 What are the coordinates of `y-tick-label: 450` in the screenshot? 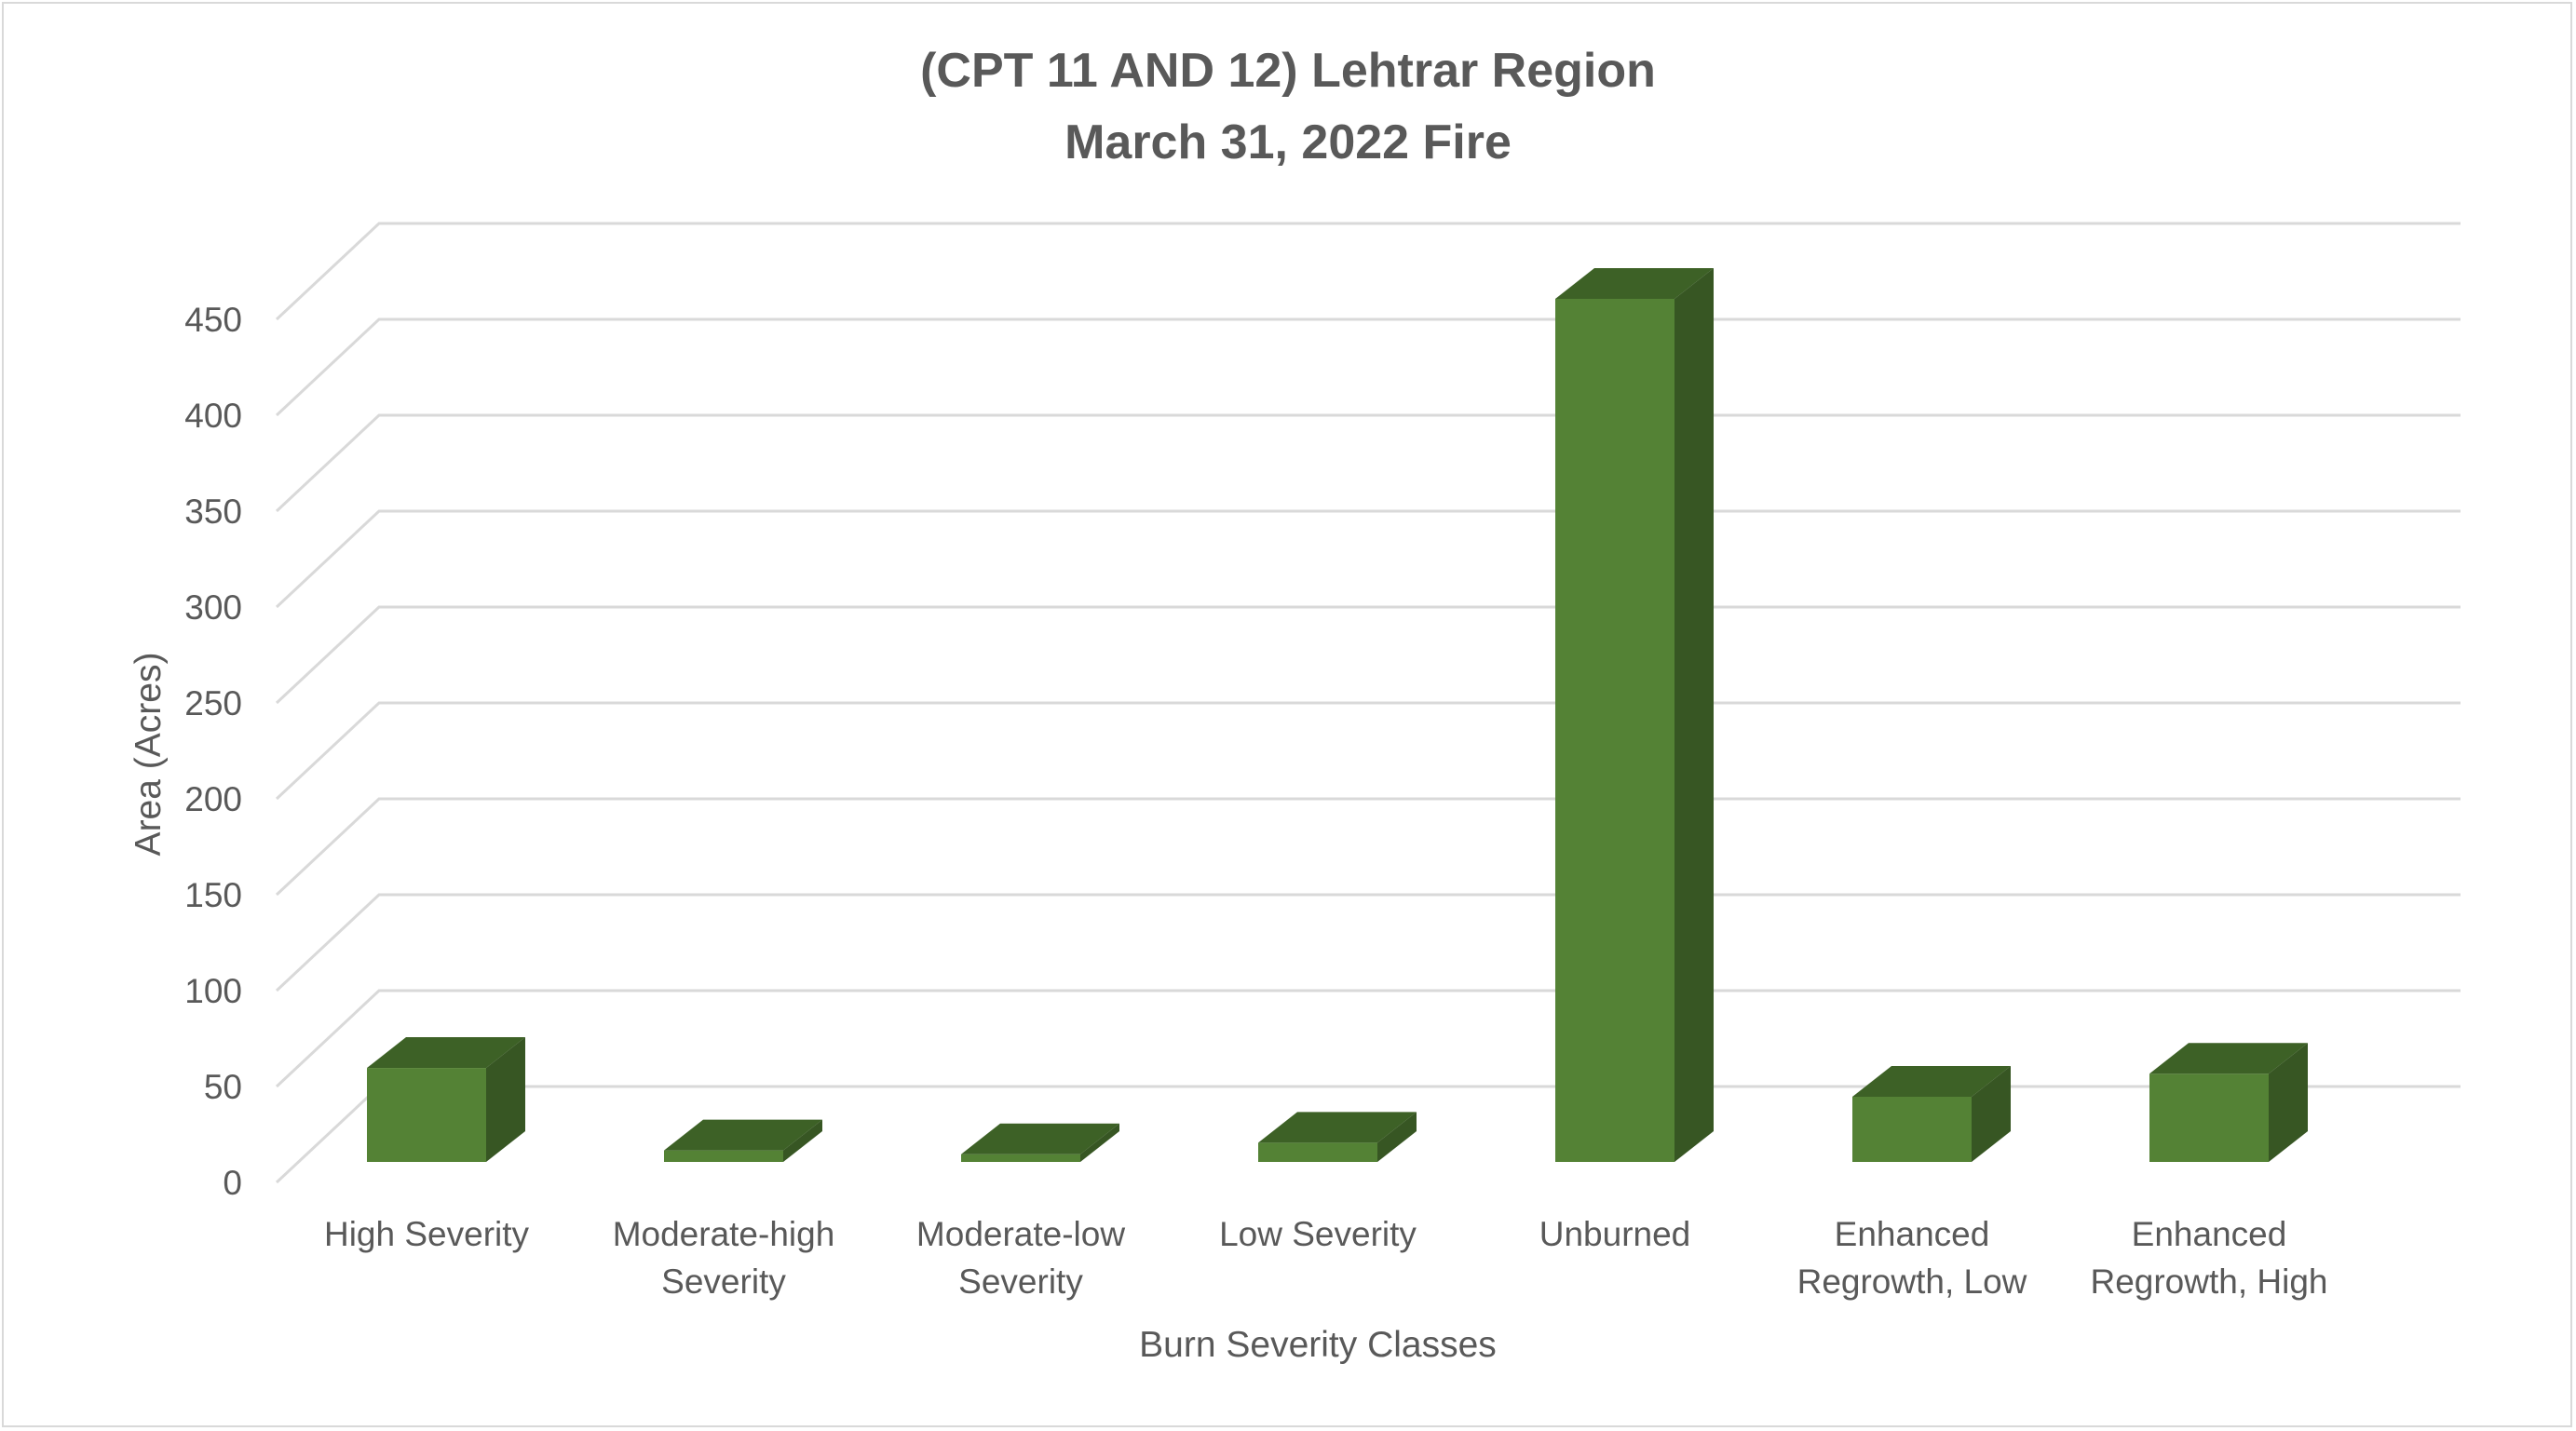 It's located at (213, 320).